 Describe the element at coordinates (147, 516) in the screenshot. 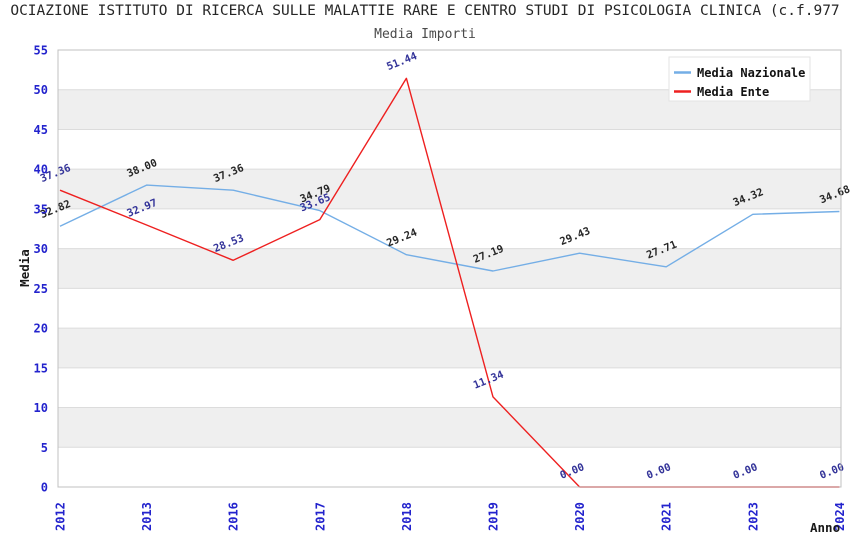

I see `x-tick-label: 2013` at that location.